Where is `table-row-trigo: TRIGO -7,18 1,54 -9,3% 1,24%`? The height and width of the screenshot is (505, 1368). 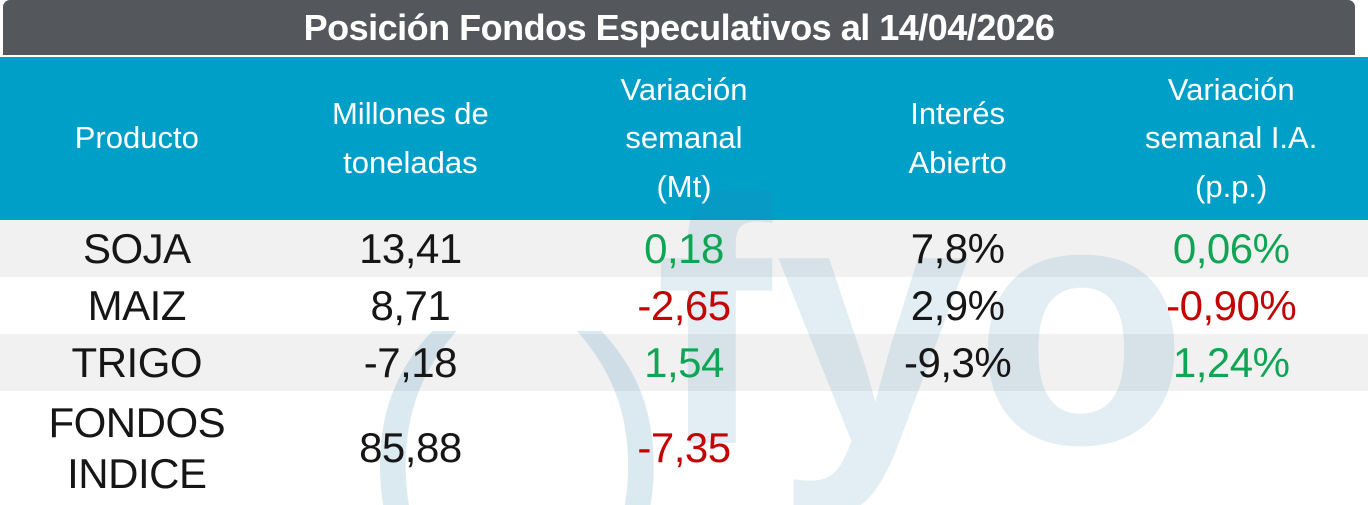
table-row-trigo: TRIGO -7,18 1,54 -9,3% 1,24% is located at coordinates (684, 362).